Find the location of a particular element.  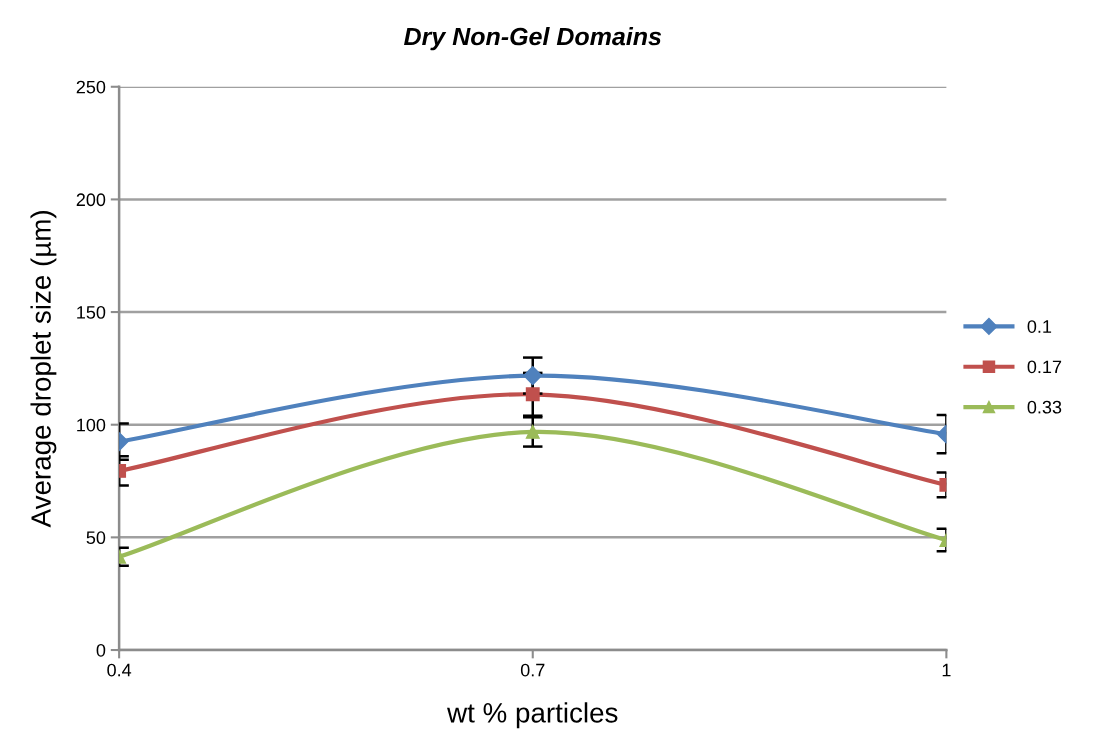

y-tick-label: 200 is located at coordinates (91, 200).